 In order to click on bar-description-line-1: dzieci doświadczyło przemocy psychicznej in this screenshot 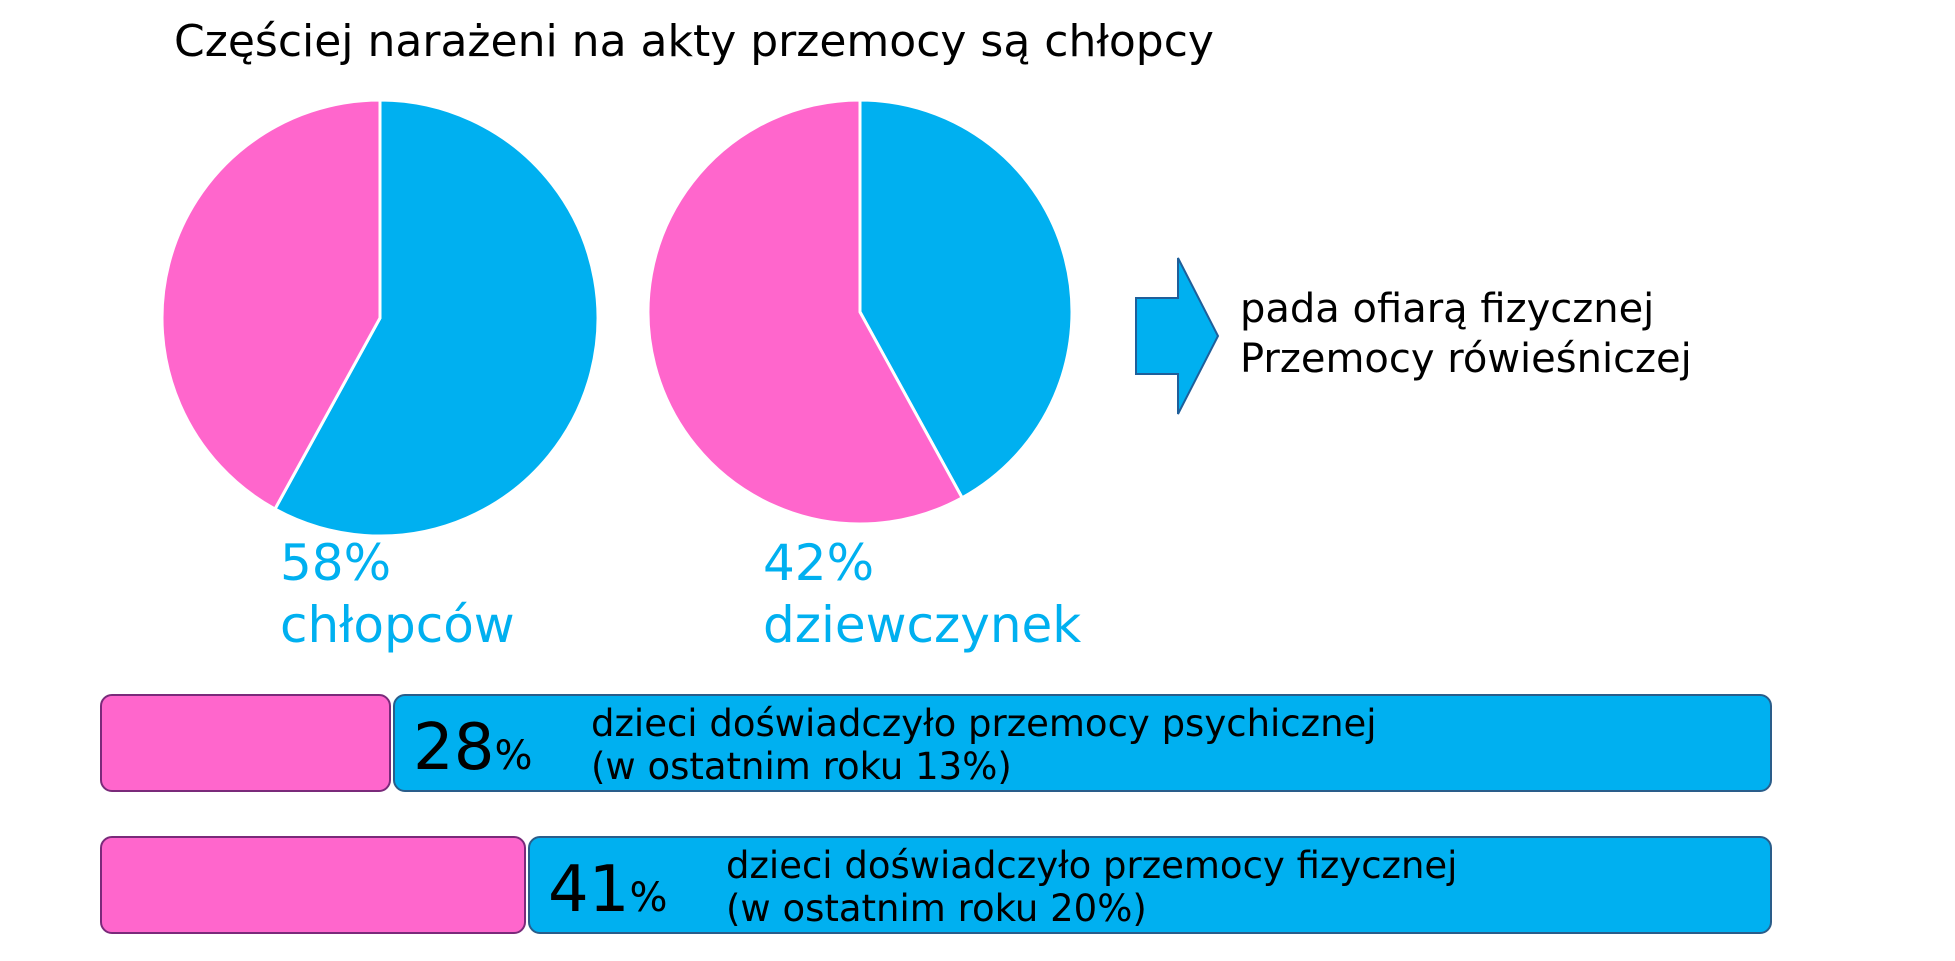, I will do `click(984, 723)`.